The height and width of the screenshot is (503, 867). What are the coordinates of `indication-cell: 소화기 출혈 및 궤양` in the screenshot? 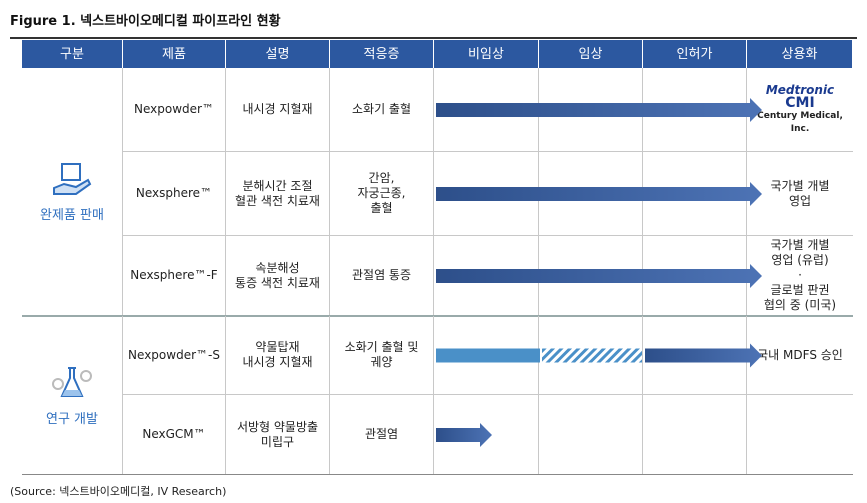 It's located at (382, 355).